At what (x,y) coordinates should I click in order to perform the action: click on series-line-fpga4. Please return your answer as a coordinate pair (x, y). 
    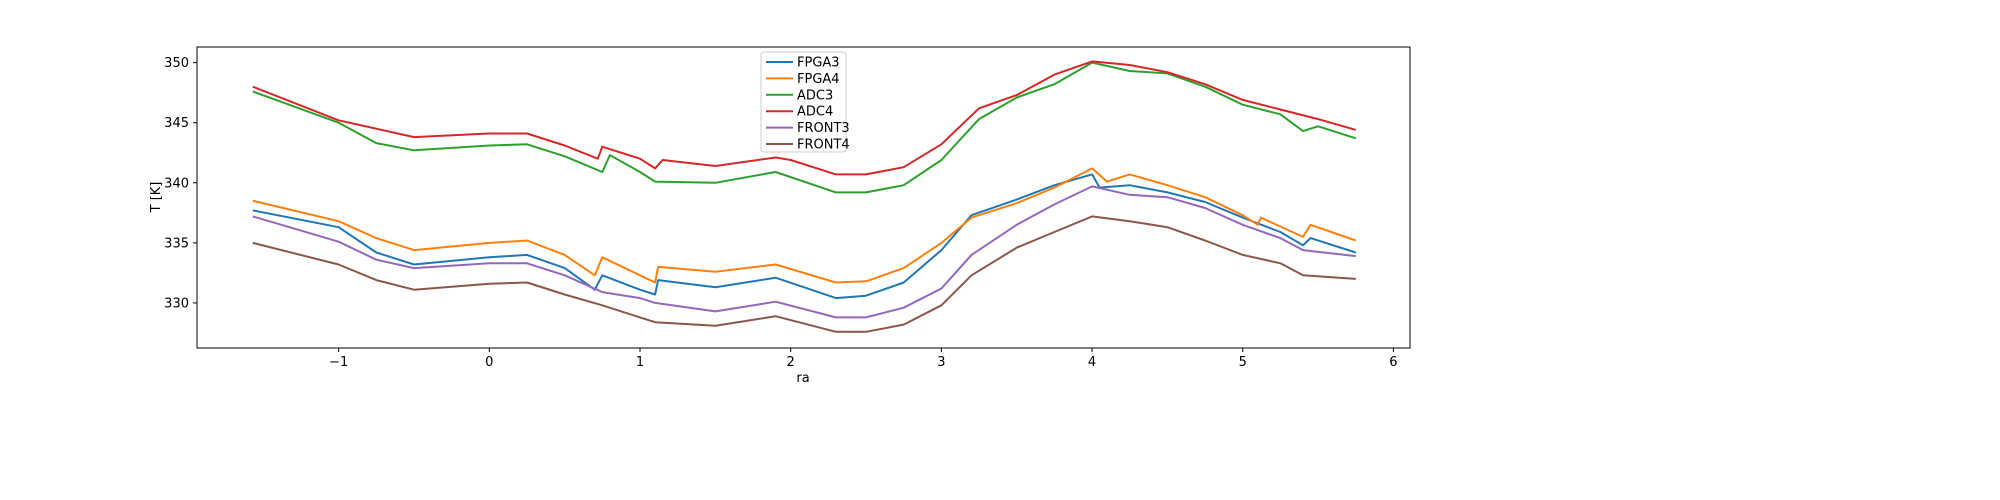
    Looking at the image, I should click on (804, 225).